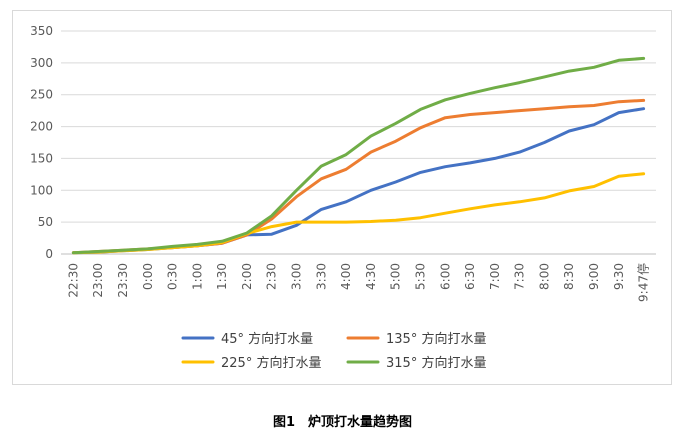  I want to click on y-tick-label: 200, so click(41, 127).